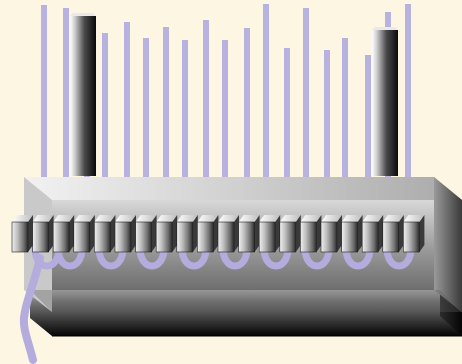  What do you see at coordinates (31, 309) in the screenshot?
I see `loose-warp-end` at bounding box center [31, 309].